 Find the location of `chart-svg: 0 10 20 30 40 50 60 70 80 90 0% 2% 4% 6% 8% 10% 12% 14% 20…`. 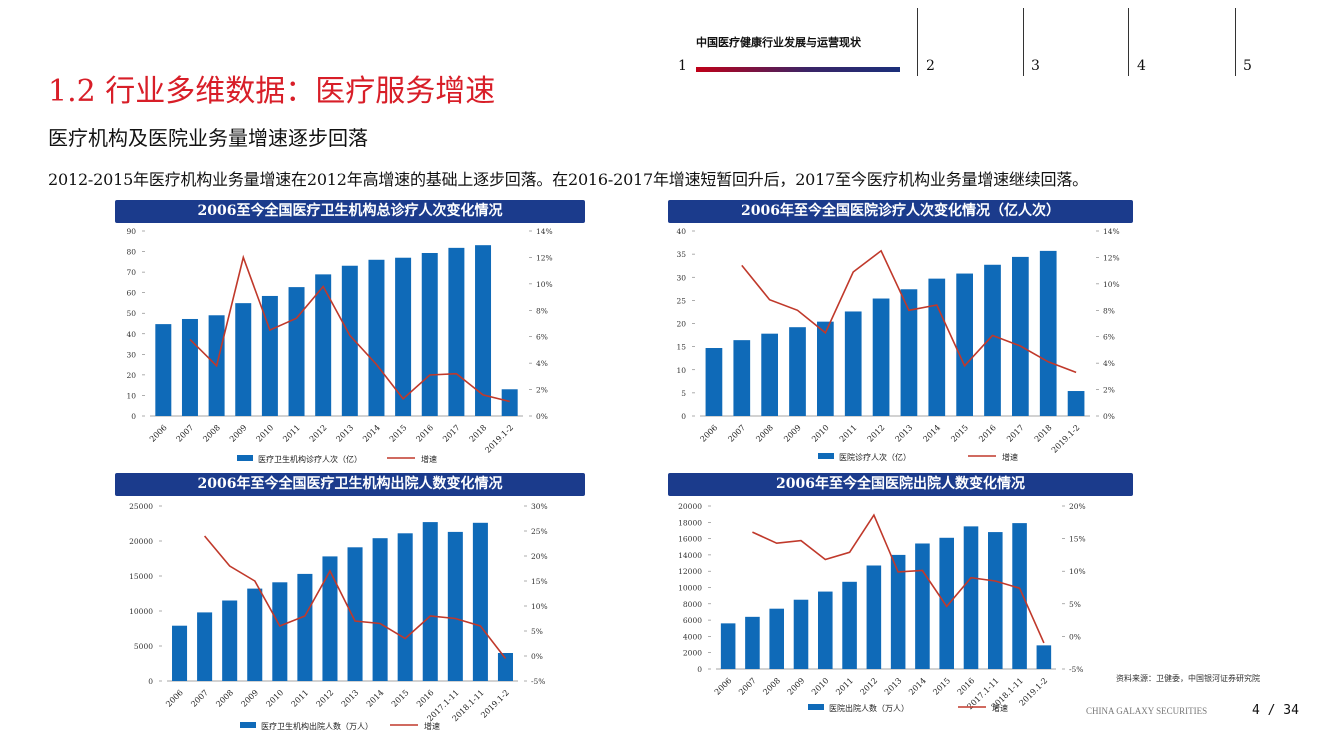

chart-svg: 0 10 20 30 40 50 60 70 80 90 0% 2% 4% 6% 8% 10% 12% 14% 20… is located at coordinates (339, 345).